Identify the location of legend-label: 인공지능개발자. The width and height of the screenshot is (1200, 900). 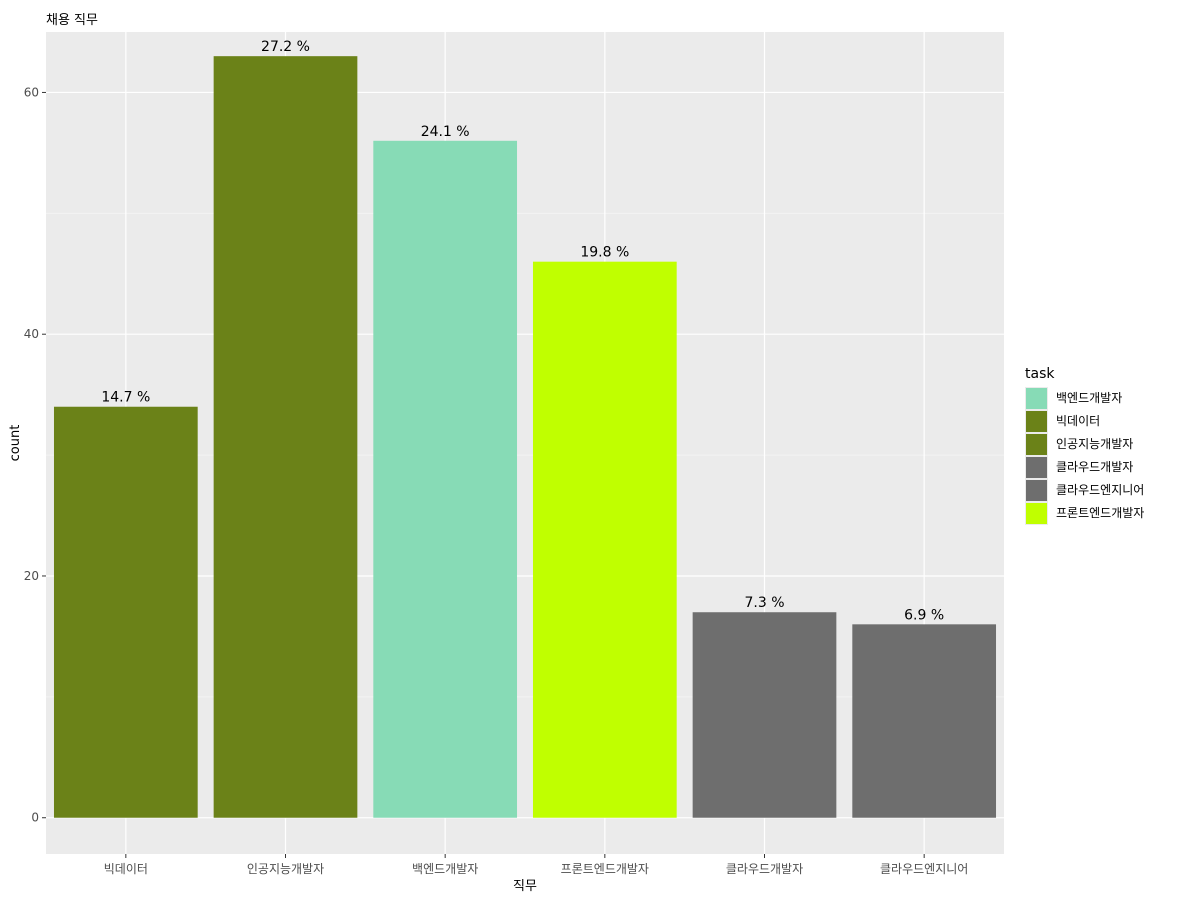
(1094, 444).